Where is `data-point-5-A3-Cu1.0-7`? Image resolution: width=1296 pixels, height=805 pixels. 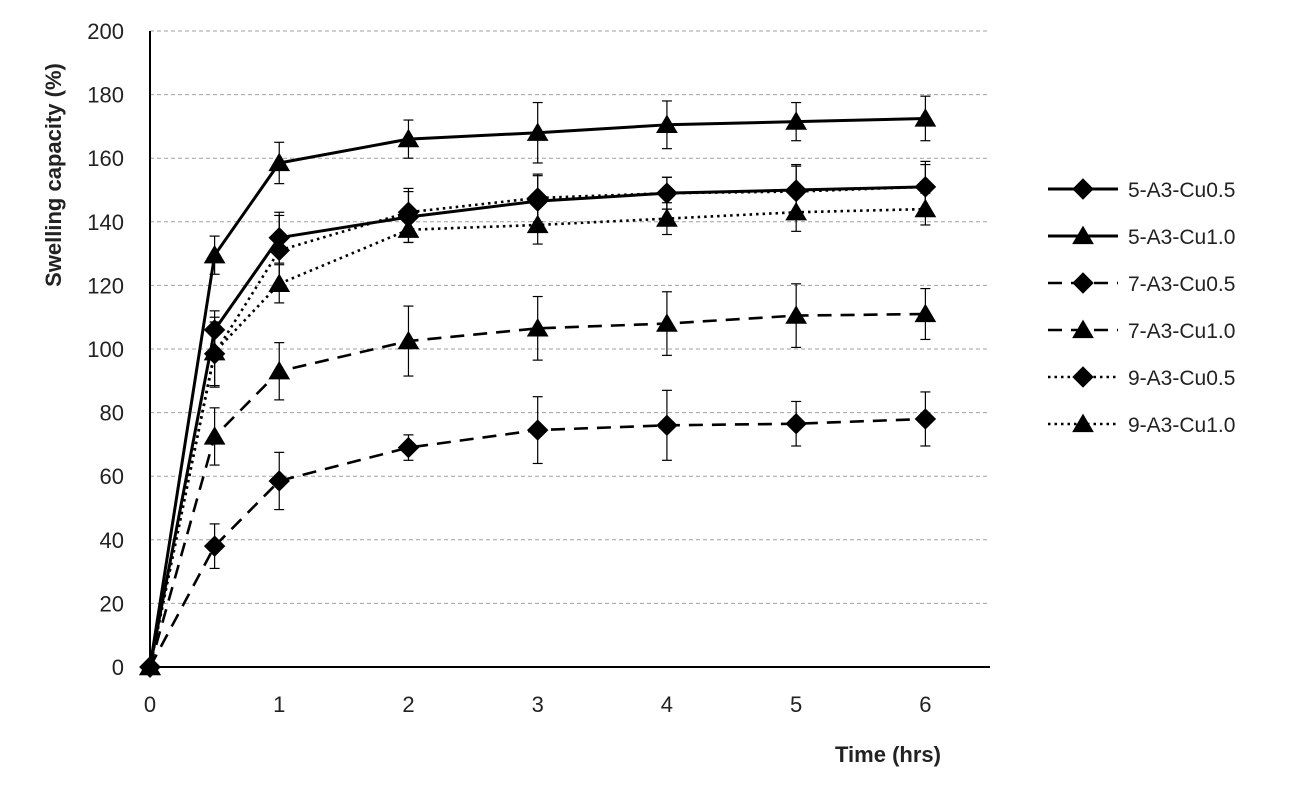 data-point-5-A3-Cu1.0-7 is located at coordinates (925, 117).